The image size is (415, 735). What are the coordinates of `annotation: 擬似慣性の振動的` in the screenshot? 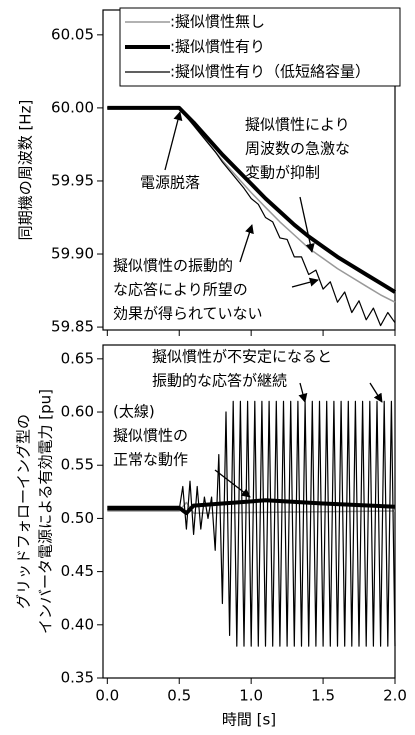 It's located at (173, 266).